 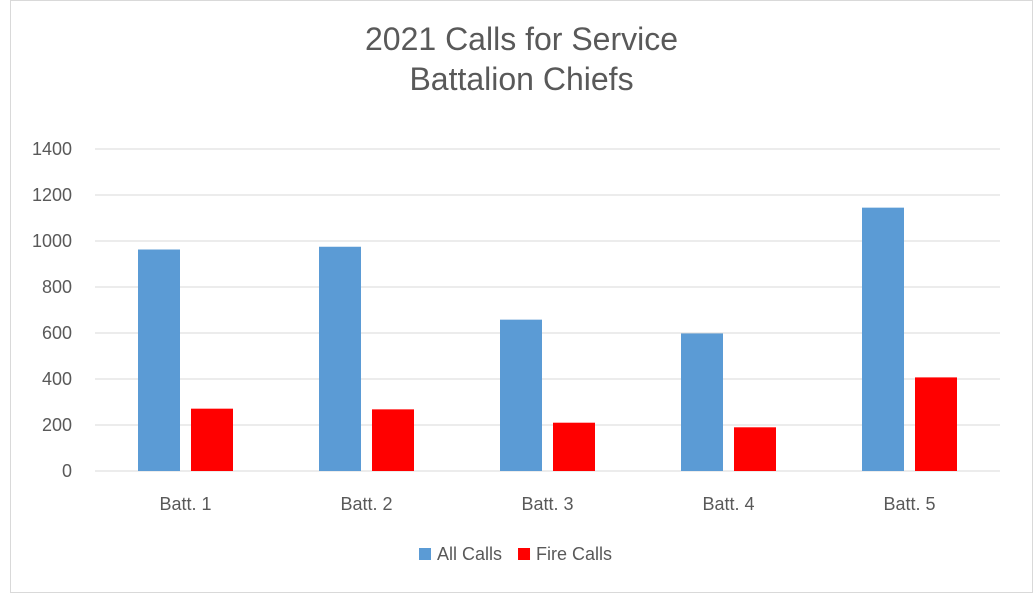 I want to click on legend-label: Fire Calls, so click(x=574, y=554).